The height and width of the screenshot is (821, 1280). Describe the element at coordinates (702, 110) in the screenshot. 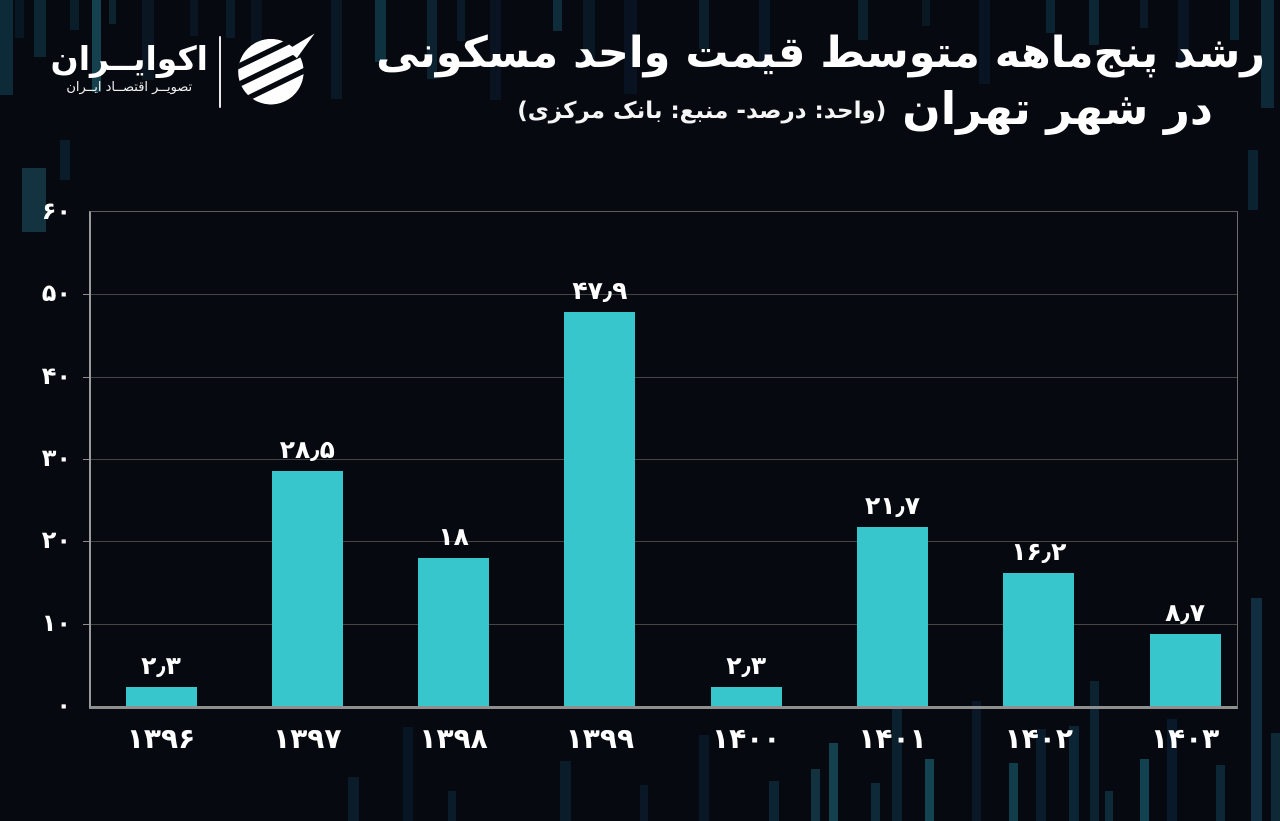

I see `chart-unit-source-note: (واحد: درصد- منبع: بانک مرکزی)` at that location.